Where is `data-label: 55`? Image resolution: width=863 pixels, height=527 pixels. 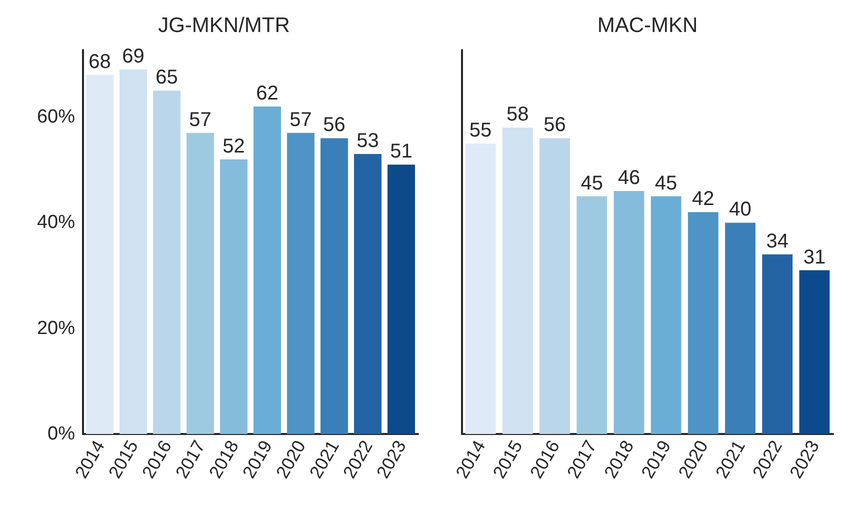 data-label: 55 is located at coordinates (480, 130).